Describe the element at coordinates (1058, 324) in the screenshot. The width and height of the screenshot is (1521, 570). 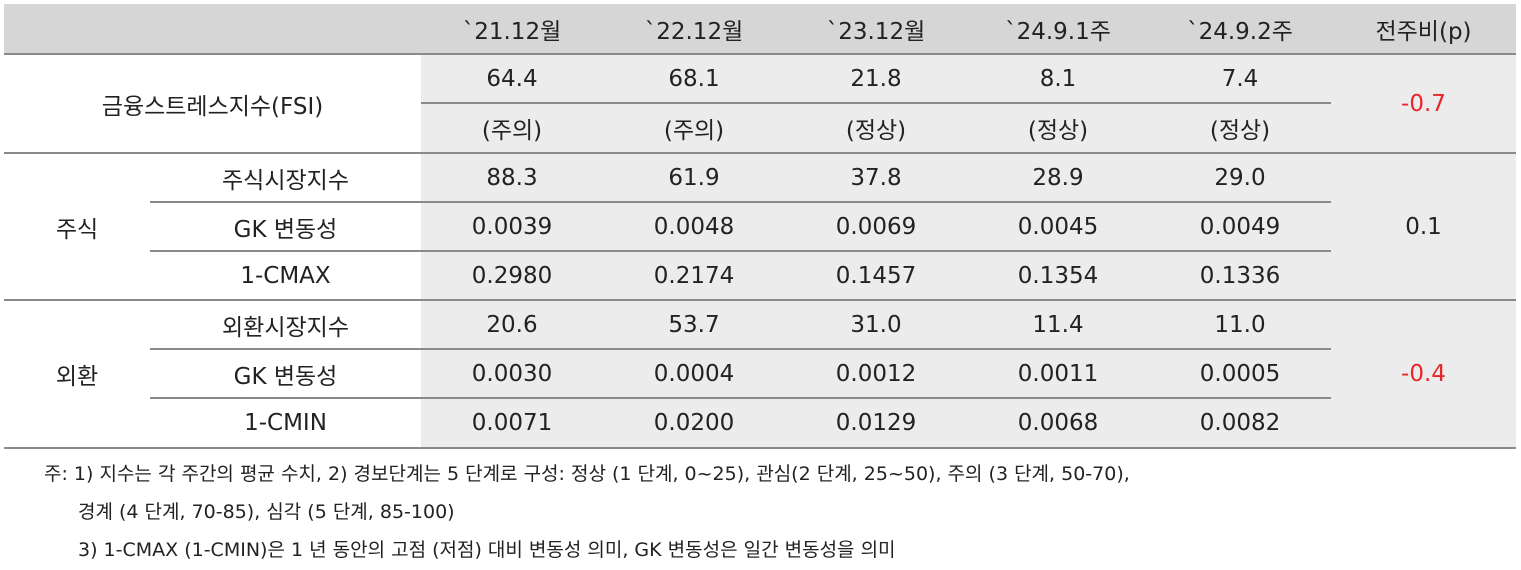
I see `fx-row-1-value-4: 11.4` at that location.